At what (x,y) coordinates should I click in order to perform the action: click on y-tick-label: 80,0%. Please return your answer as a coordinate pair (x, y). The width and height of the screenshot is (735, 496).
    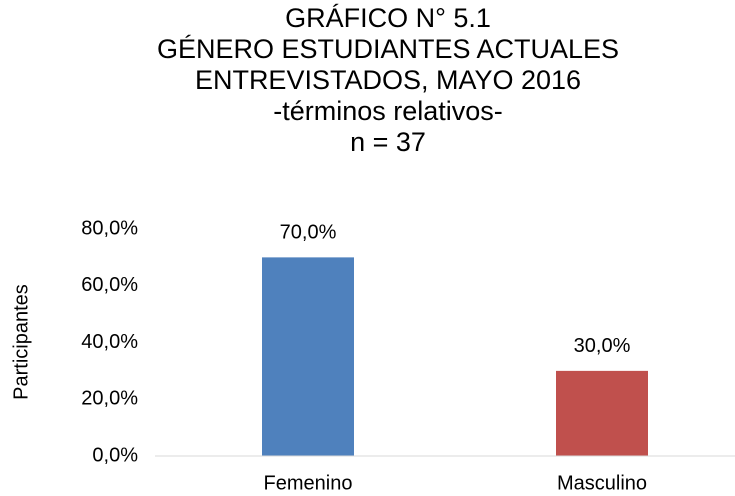
    Looking at the image, I should click on (109, 228).